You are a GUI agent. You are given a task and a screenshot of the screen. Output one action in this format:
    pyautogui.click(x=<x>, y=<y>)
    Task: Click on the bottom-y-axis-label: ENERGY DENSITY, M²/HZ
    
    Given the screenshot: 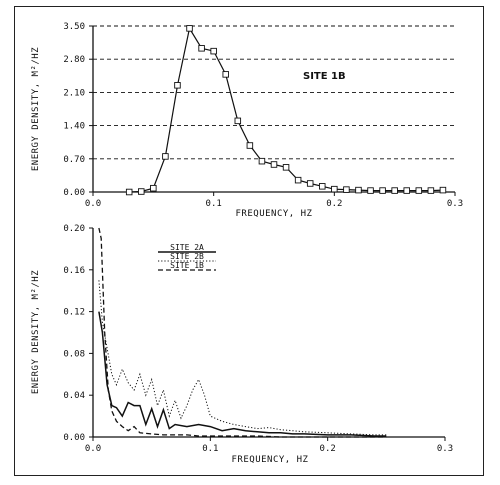 What is the action you would take?
    pyautogui.click(x=36, y=332)
    